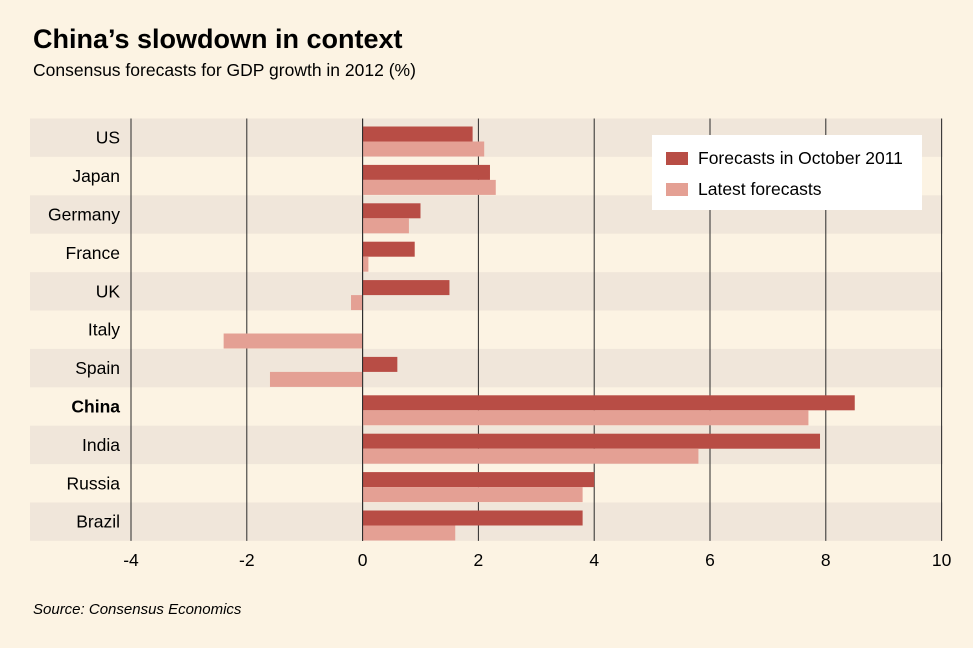 The image size is (973, 648). What do you see at coordinates (472, 518) in the screenshot?
I see `bar-october-2011-brazil` at bounding box center [472, 518].